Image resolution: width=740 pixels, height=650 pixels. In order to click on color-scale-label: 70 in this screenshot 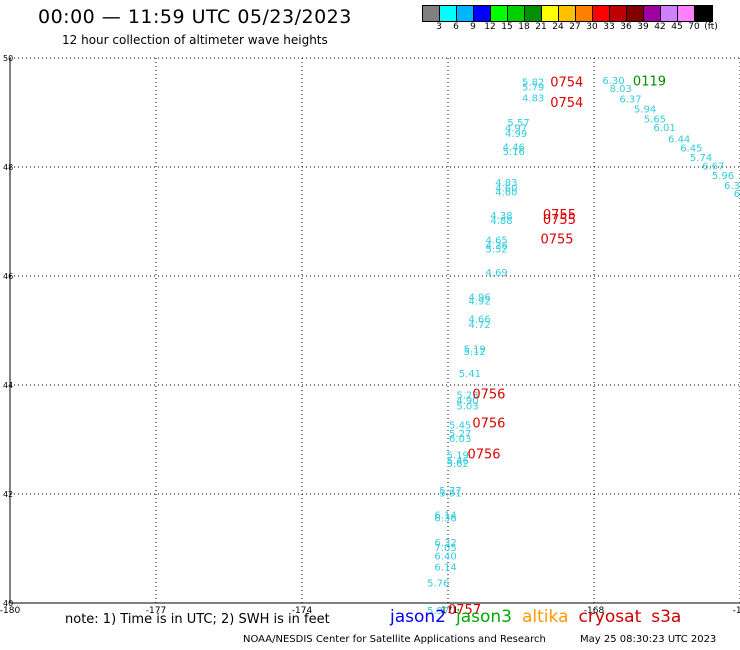, I will do `click(694, 27)`.